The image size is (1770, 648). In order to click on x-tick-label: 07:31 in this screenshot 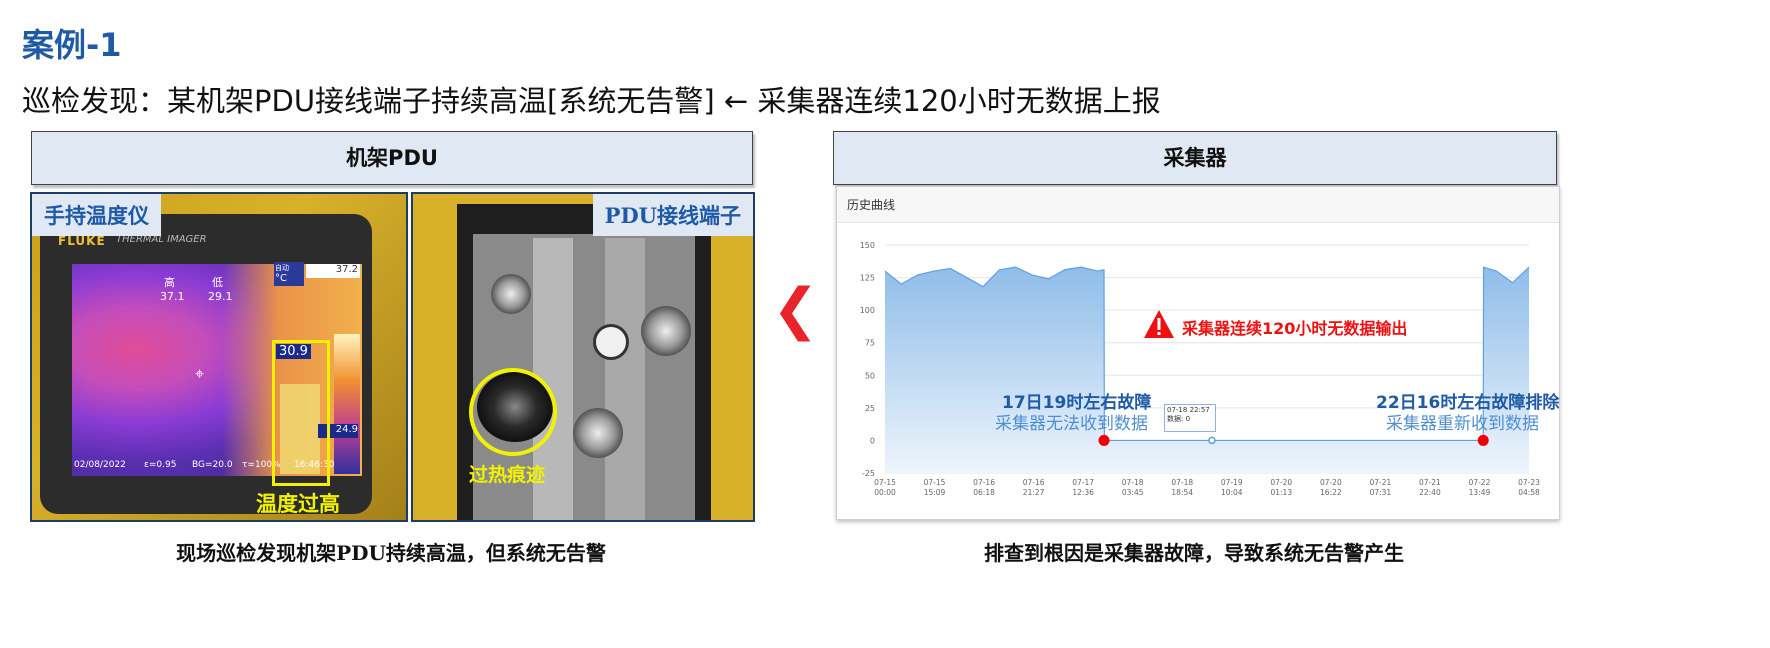, I will do `click(1381, 492)`.